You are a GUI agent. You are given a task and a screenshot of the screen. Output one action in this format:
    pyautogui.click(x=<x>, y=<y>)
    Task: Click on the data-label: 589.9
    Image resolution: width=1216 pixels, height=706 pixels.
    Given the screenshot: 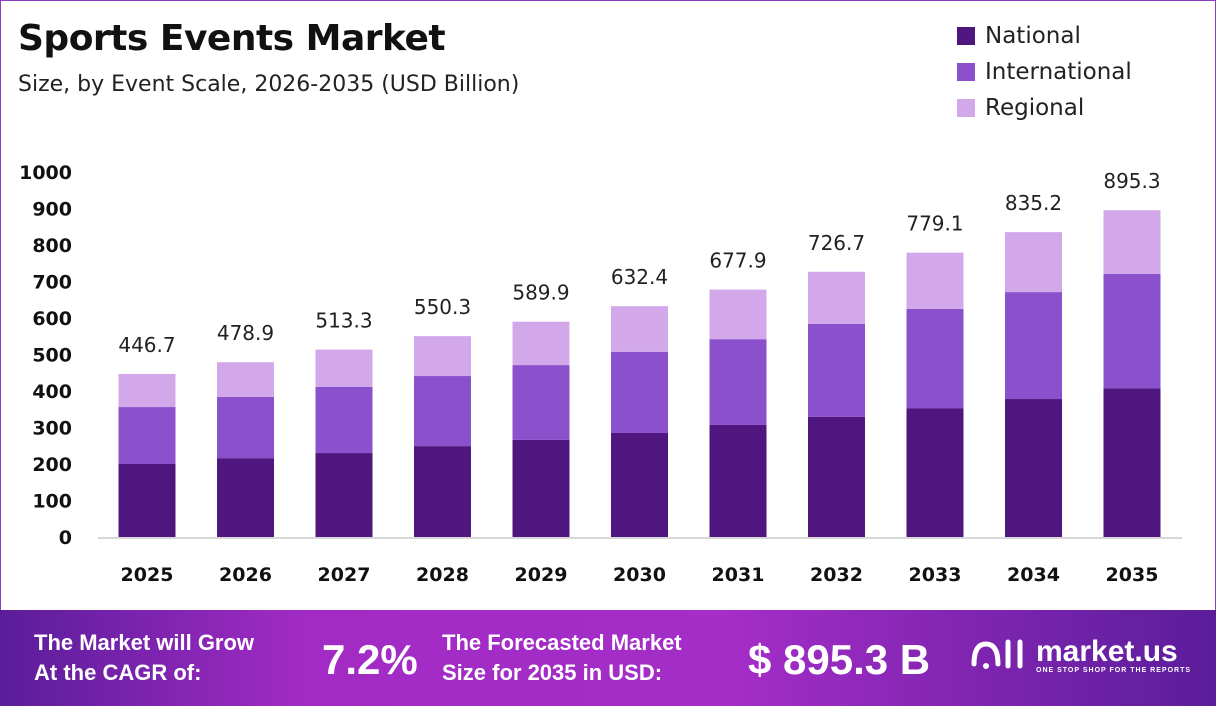 What is the action you would take?
    pyautogui.click(x=540, y=293)
    